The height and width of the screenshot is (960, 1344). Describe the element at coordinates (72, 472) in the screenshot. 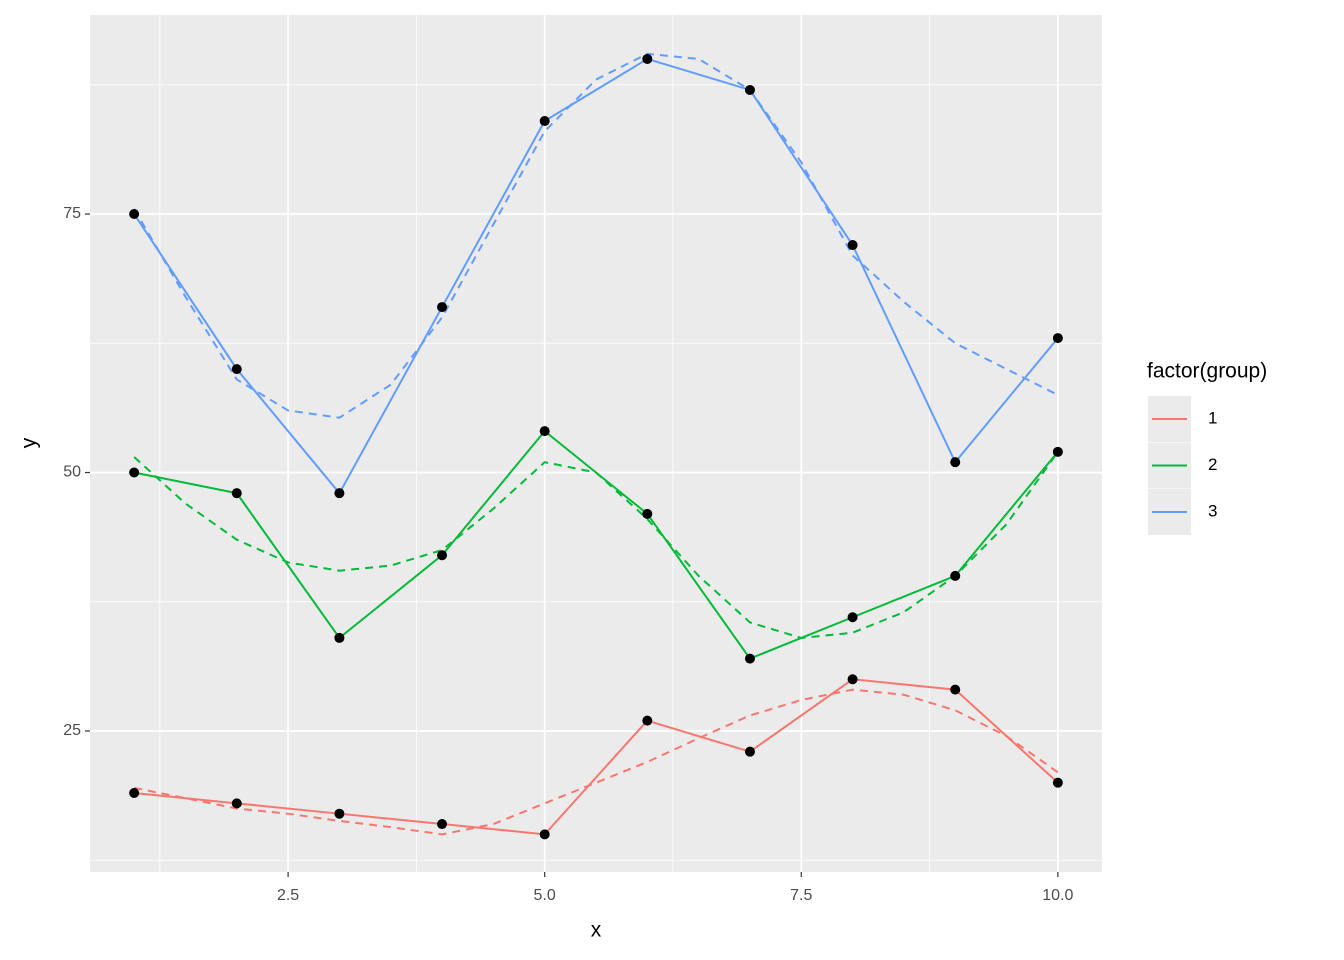

I see `y-tick-label: 50` at that location.